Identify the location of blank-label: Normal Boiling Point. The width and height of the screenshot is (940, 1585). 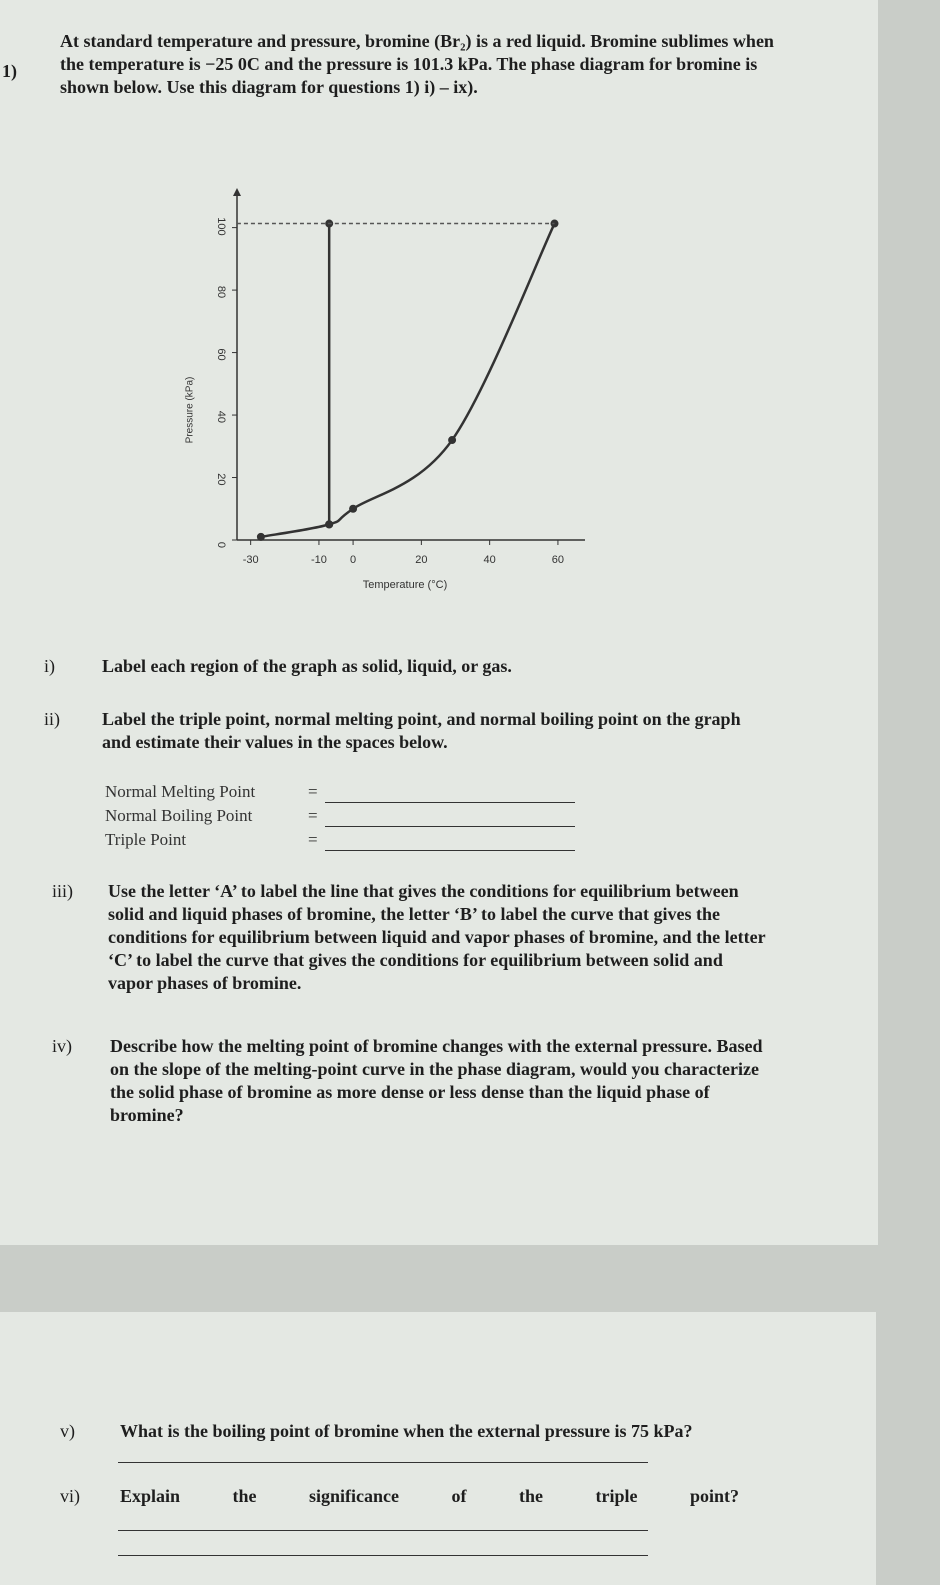
(179, 815).